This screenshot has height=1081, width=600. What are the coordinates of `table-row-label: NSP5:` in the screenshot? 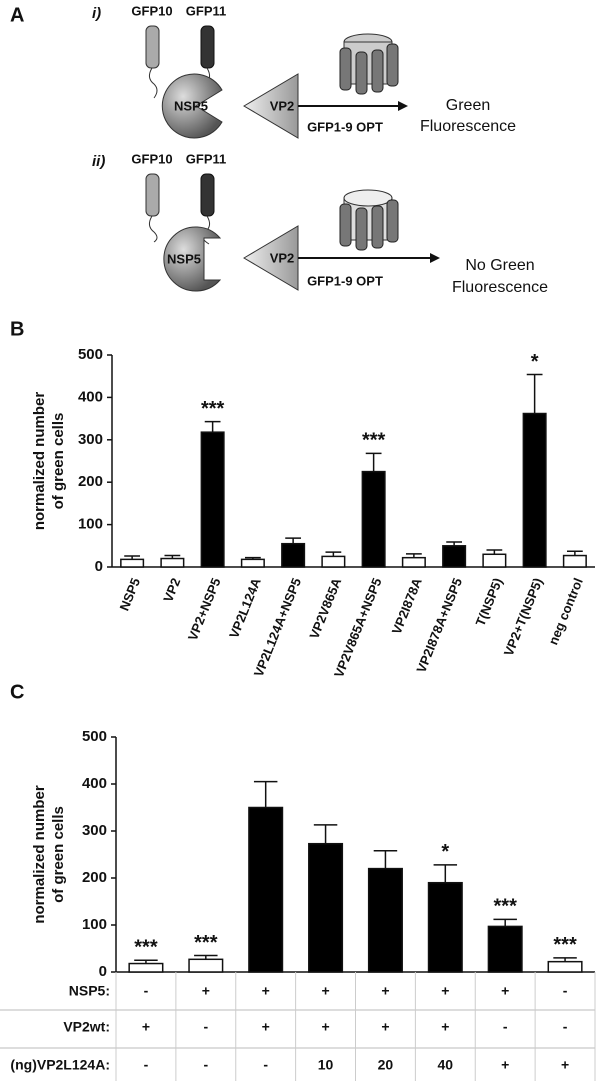 It's located at (89, 991).